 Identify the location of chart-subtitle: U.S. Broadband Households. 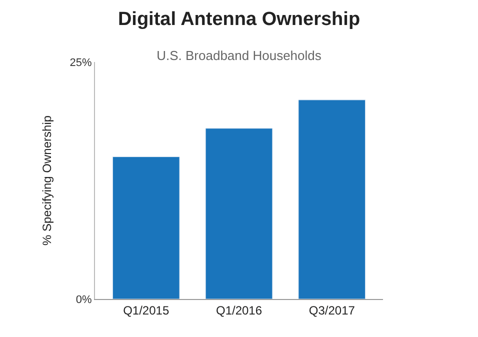
(239, 55).